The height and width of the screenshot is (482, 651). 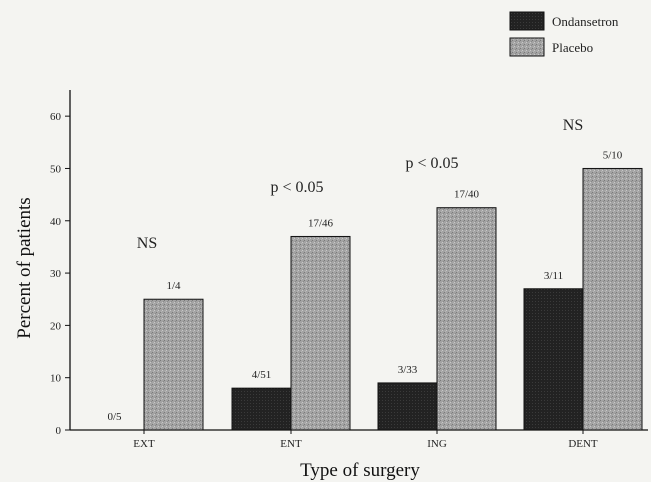 I want to click on data-label-placebo-dent: 5/10, so click(x=613, y=155).